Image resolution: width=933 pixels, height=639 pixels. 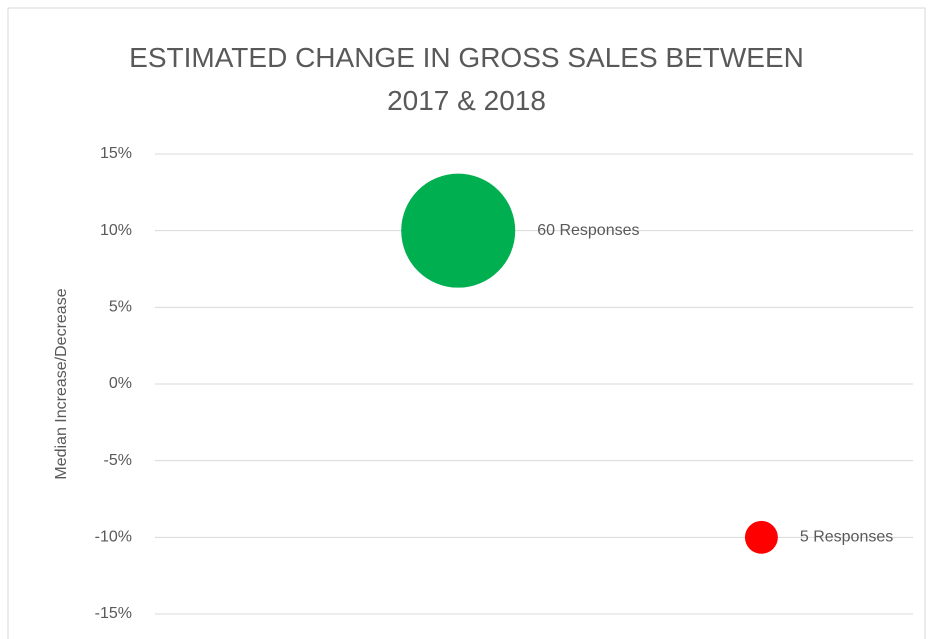 I want to click on y-tick-label: -15%, so click(x=113, y=613).